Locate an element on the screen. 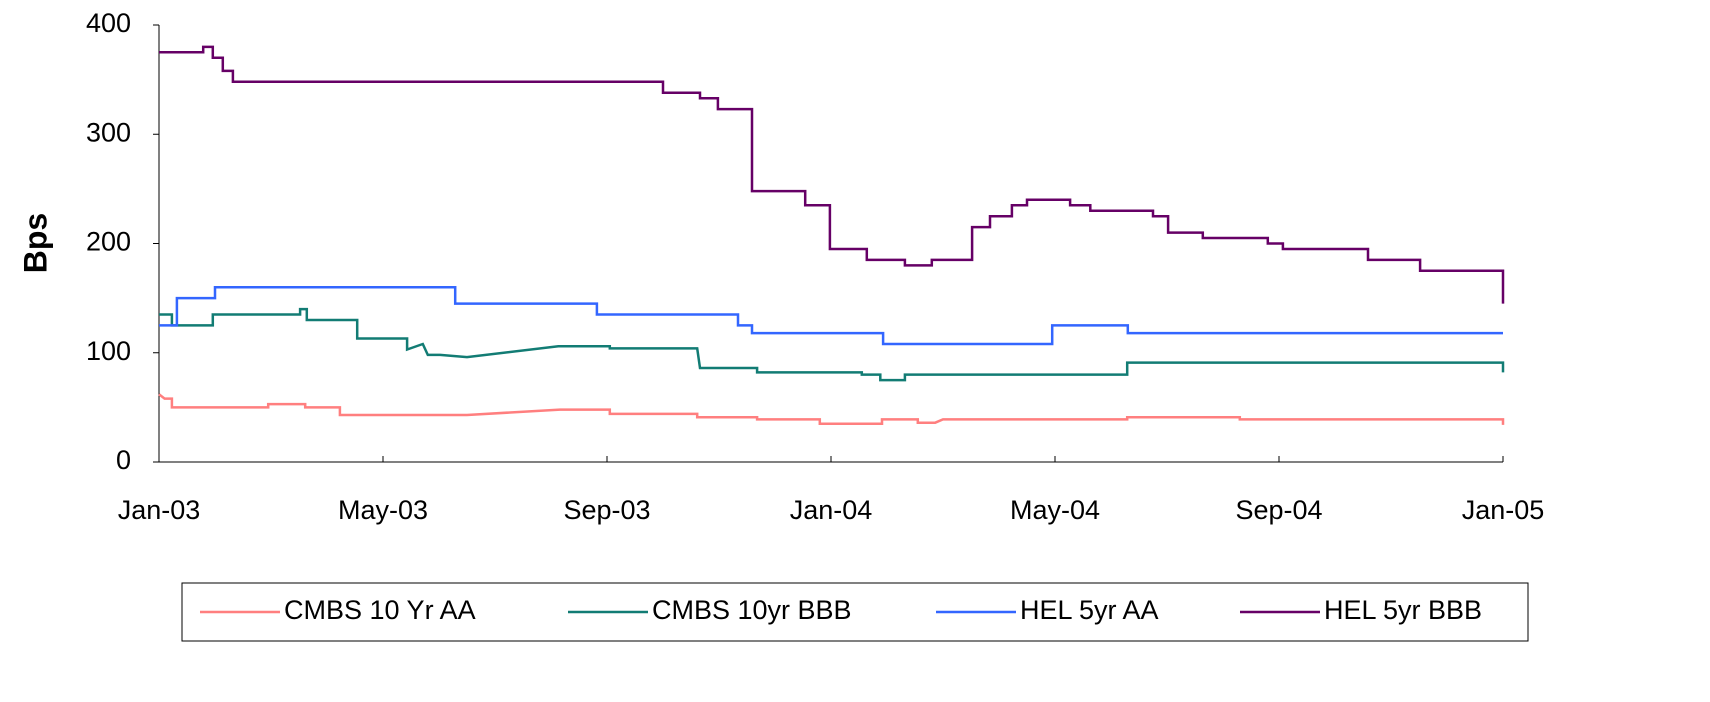 Image resolution: width=1710 pixels, height=702 pixels. y-axis-label: Bps is located at coordinates (35, 243).